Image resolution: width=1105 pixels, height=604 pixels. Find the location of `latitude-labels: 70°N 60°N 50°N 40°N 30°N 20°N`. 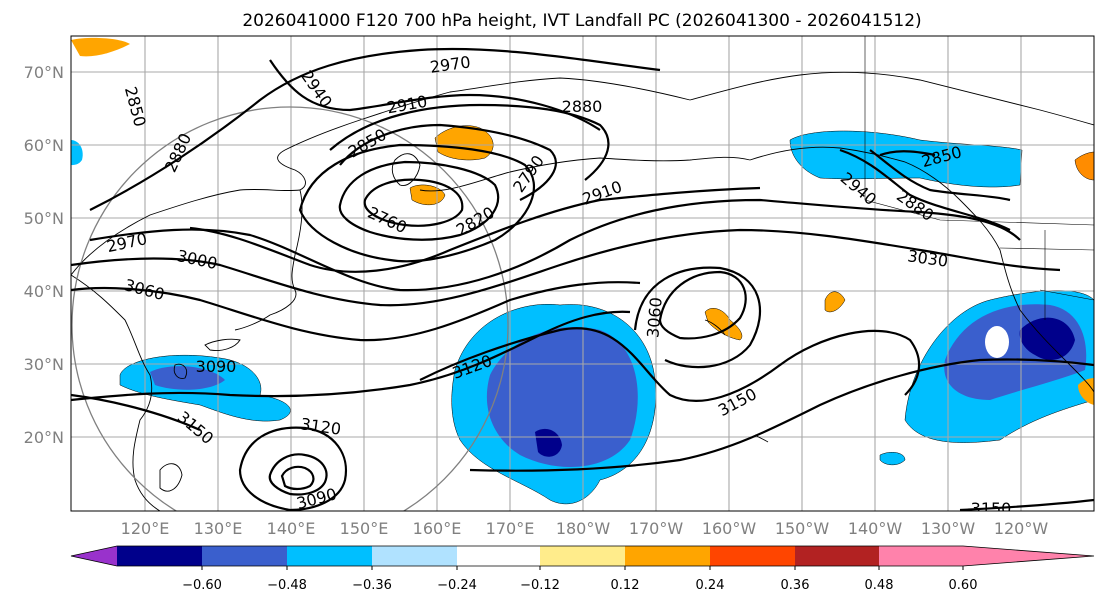

latitude-labels: 70°N 60°N 50°N 40°N 30°N 20°N is located at coordinates (44, 255).